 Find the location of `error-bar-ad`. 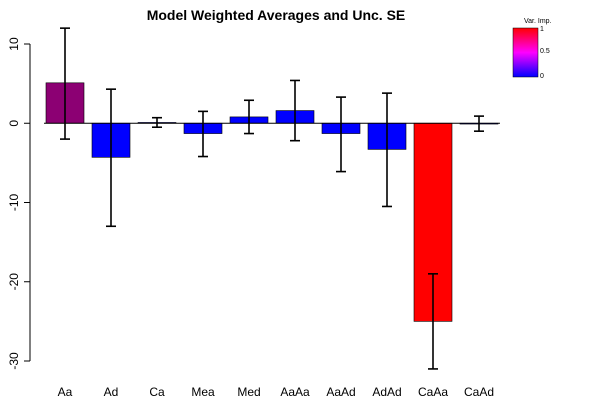

error-bar-ad is located at coordinates (111, 158).